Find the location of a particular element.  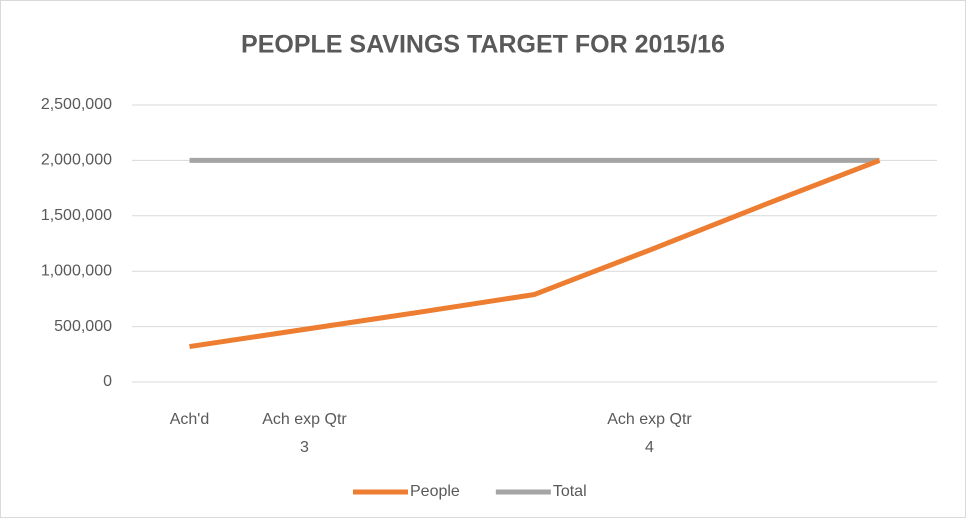

chart-title: PEOPLE SAVINGS TARGET FOR 2015/16 is located at coordinates (483, 45).